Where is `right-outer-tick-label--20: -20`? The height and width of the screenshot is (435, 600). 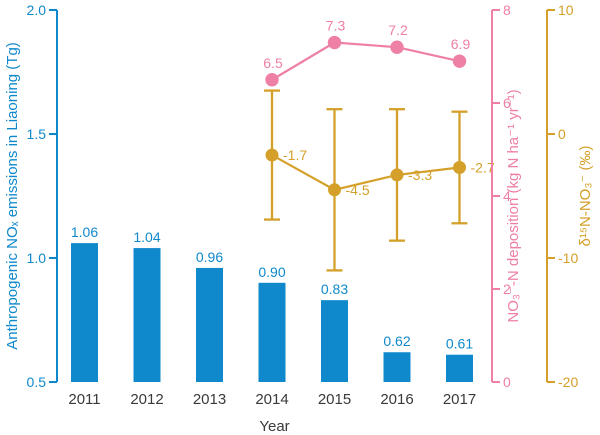
right-outer-tick-label--20: -20 is located at coordinates (568, 382).